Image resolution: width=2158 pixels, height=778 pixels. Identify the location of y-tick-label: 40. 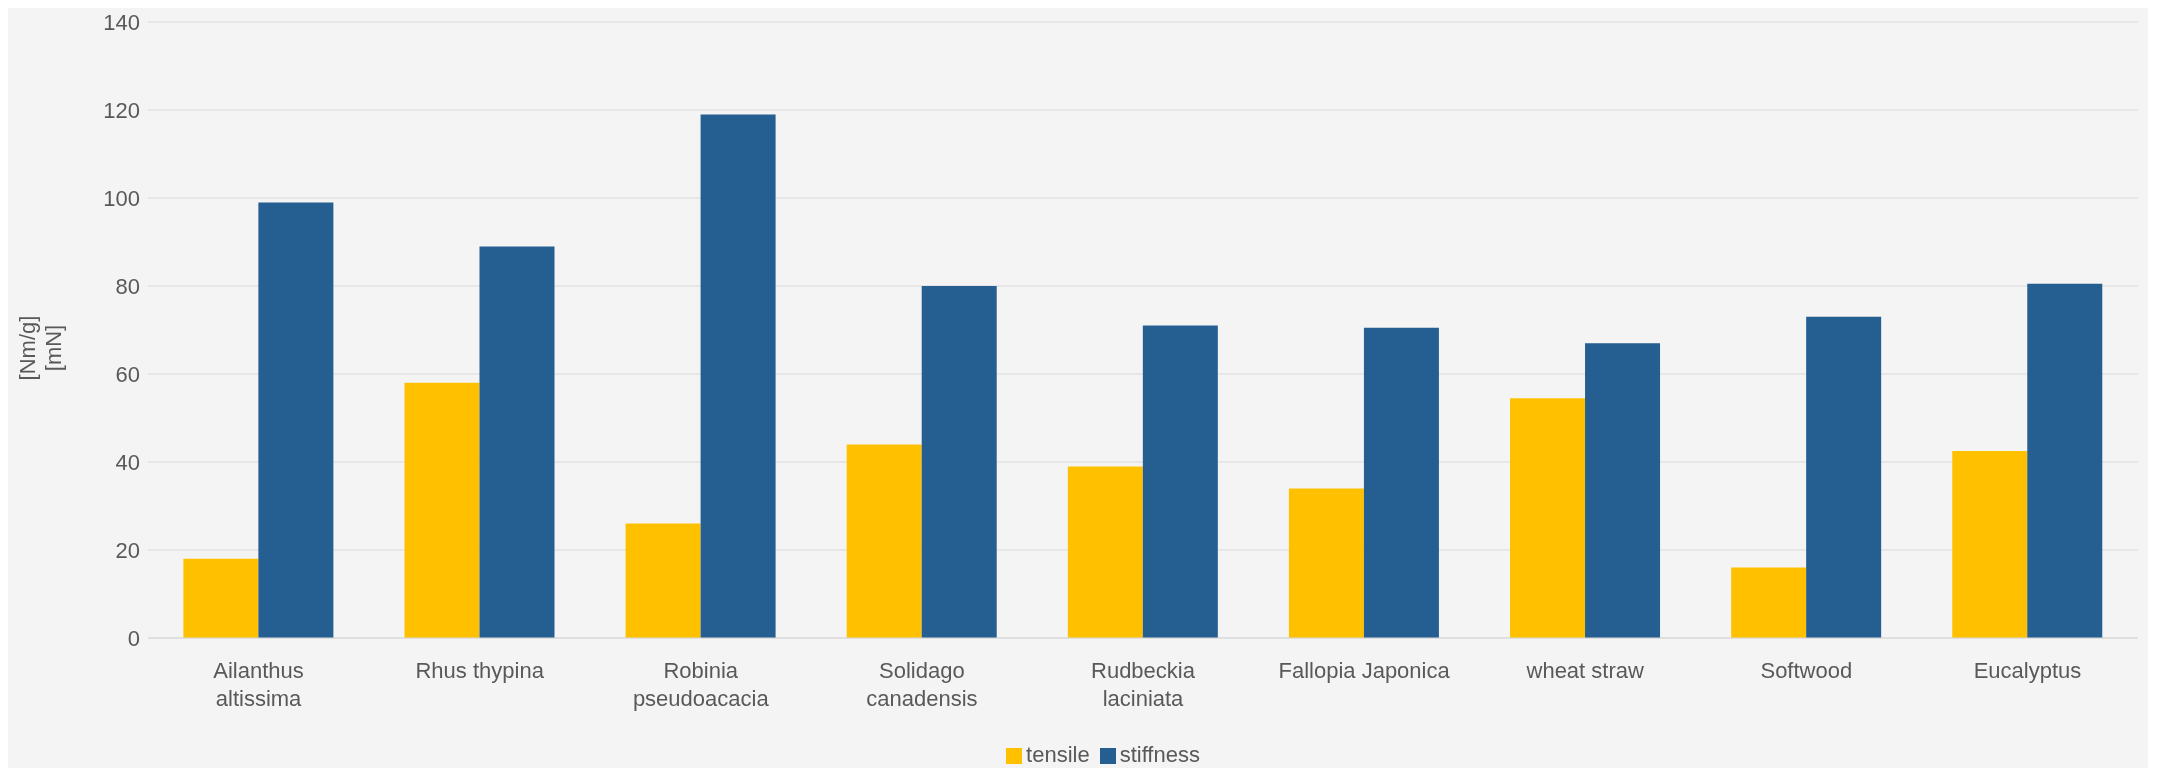
(127, 462).